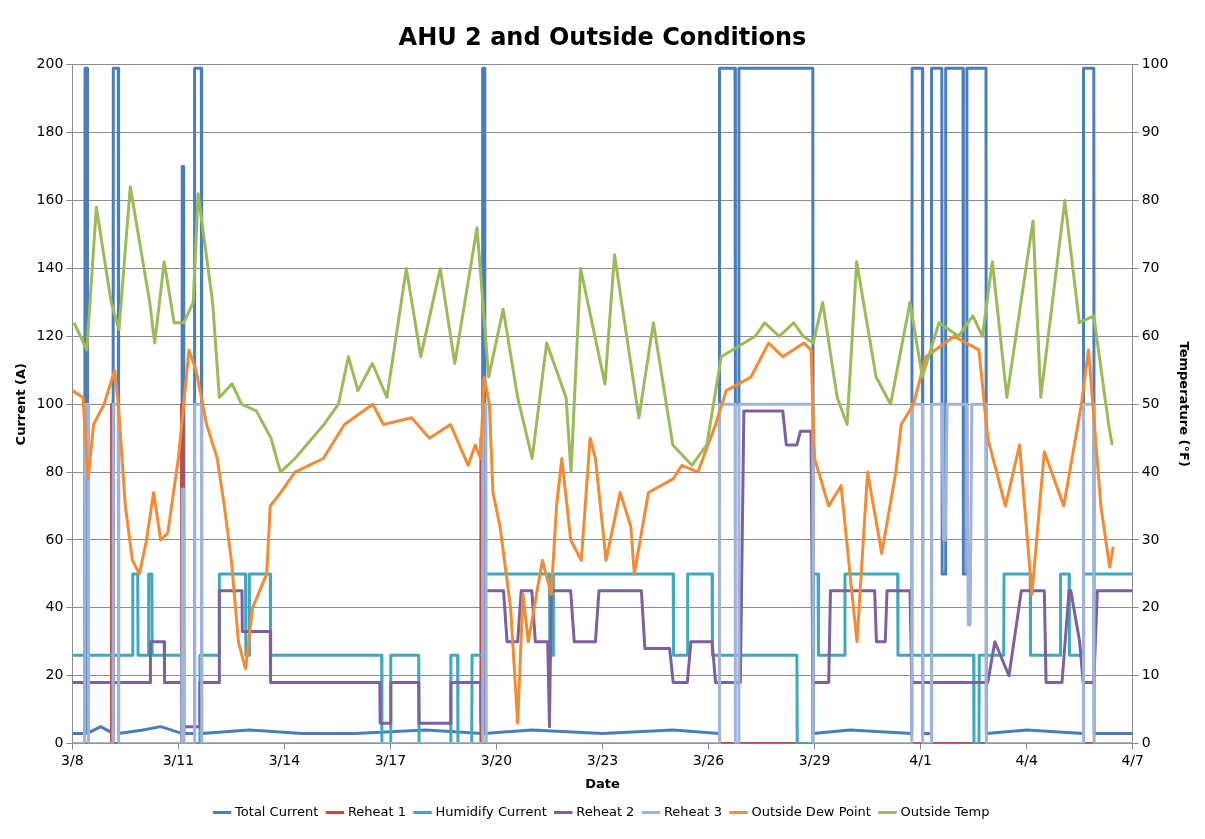  I want to click on x-tick-label: 3/23, so click(602, 759).